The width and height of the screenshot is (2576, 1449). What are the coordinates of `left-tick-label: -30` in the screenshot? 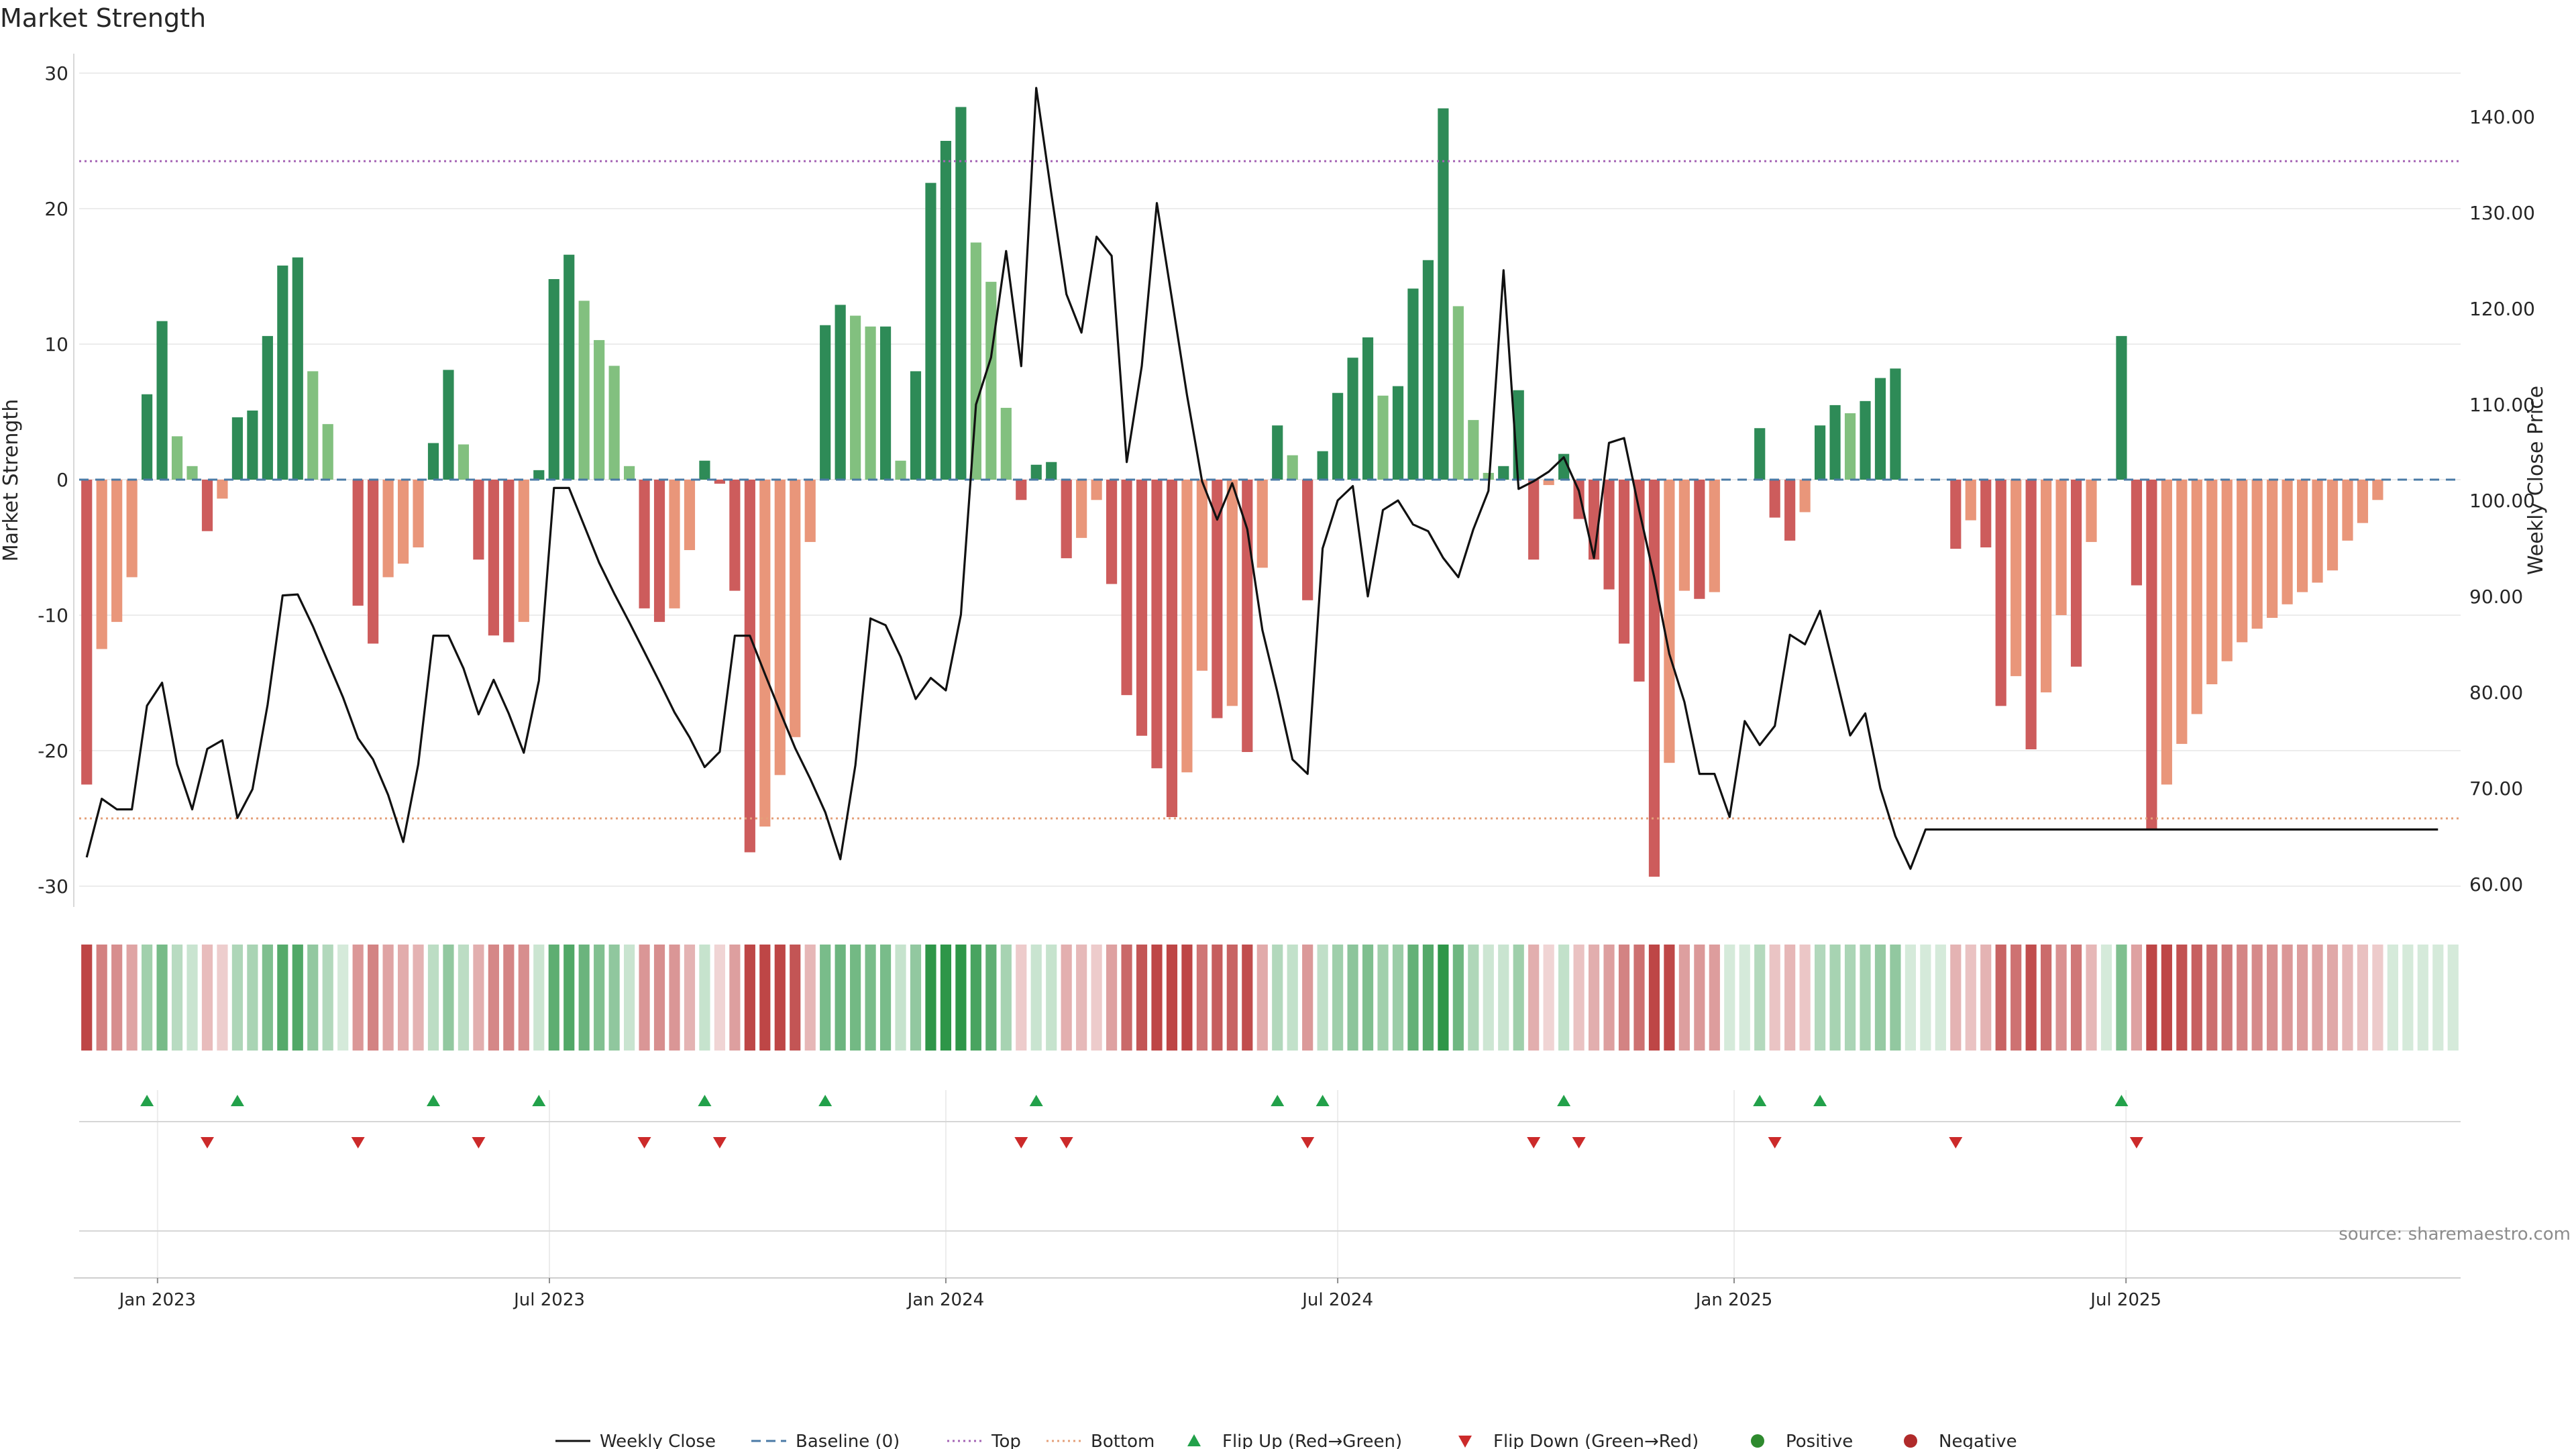 It's located at (53, 886).